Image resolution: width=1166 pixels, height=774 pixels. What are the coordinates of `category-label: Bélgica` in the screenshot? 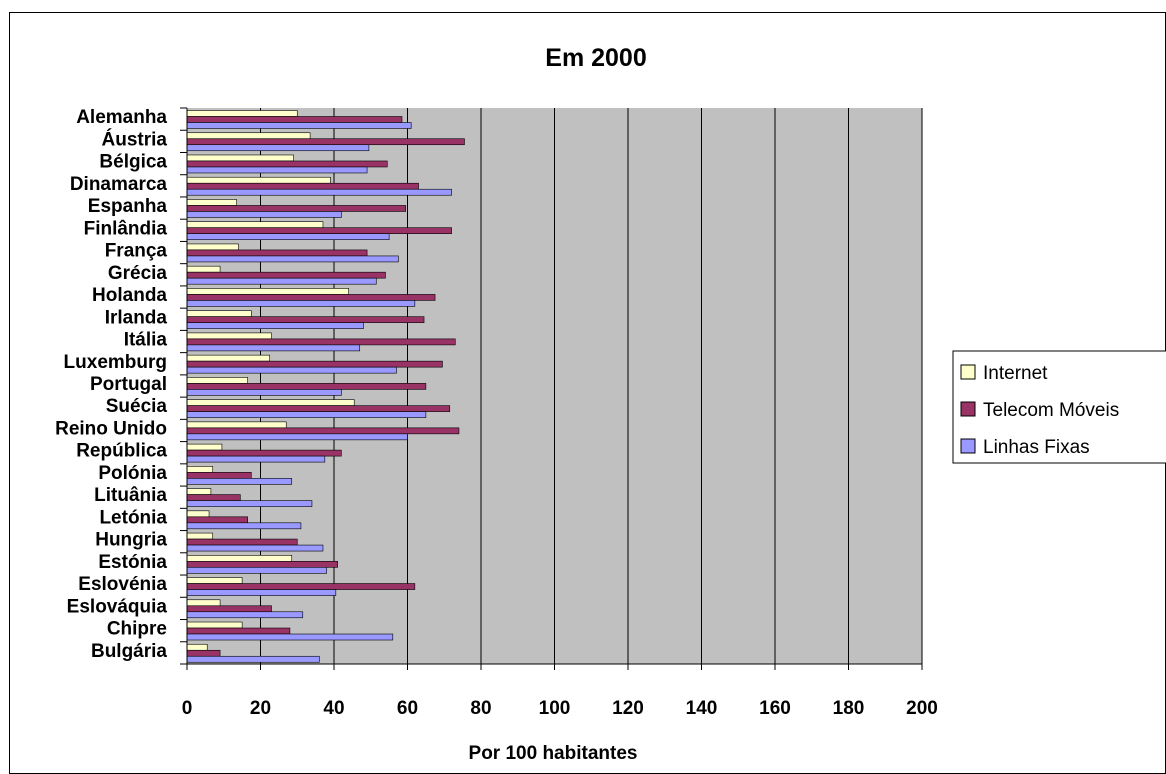 It's located at (133, 162).